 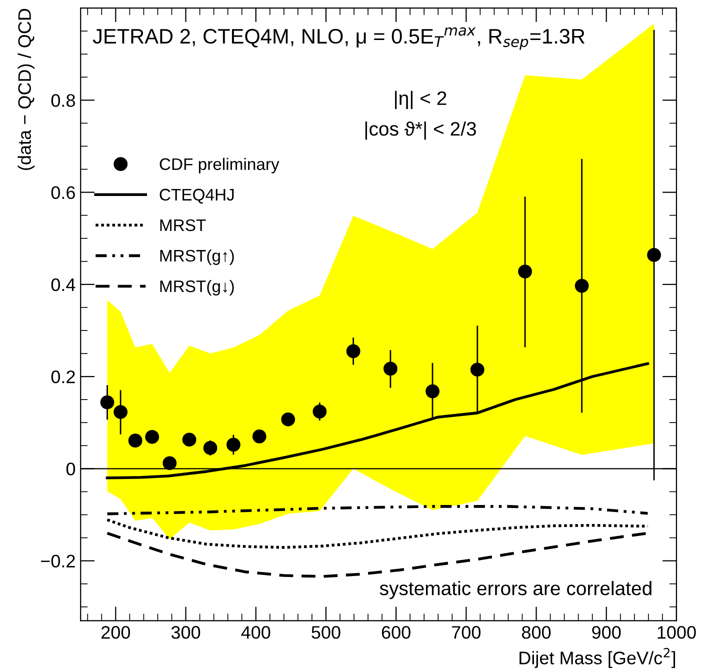 What do you see at coordinates (71, 469) in the screenshot?
I see `y-tick-label: 0` at bounding box center [71, 469].